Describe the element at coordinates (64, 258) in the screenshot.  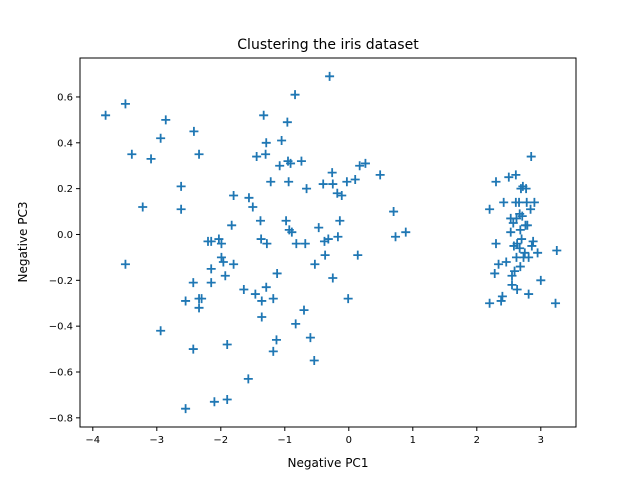
I see `y-axis: −0.8 −0.6 −0.4 −0.2 0.0 0.2 0.4 0.6` at that location.